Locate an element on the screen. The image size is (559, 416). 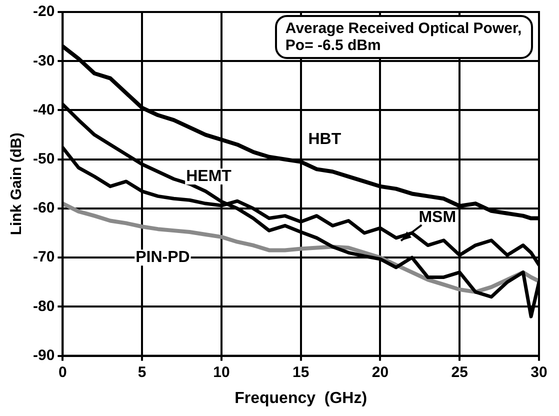
x-tick-label: 15 is located at coordinates (301, 372).